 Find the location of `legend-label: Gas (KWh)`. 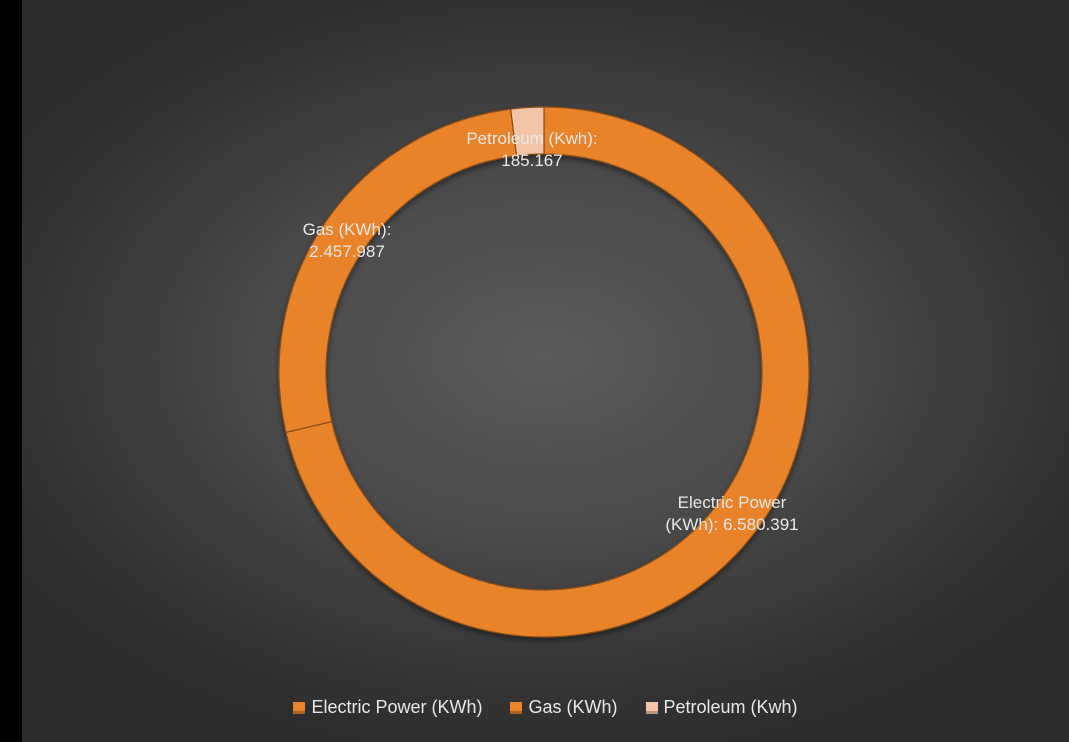

legend-label: Gas (KWh) is located at coordinates (573, 707).